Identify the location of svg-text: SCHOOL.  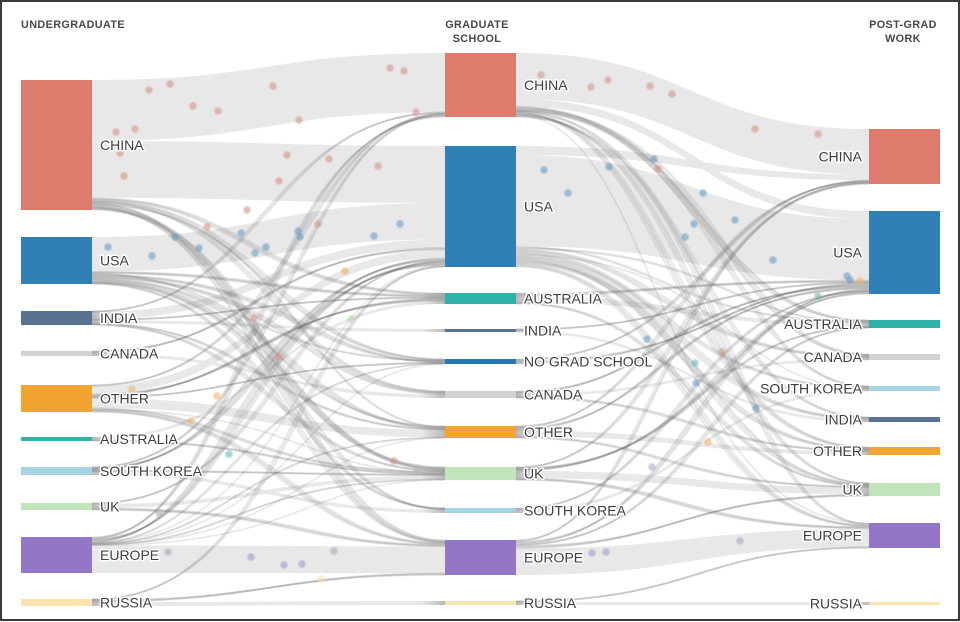
(477, 39).